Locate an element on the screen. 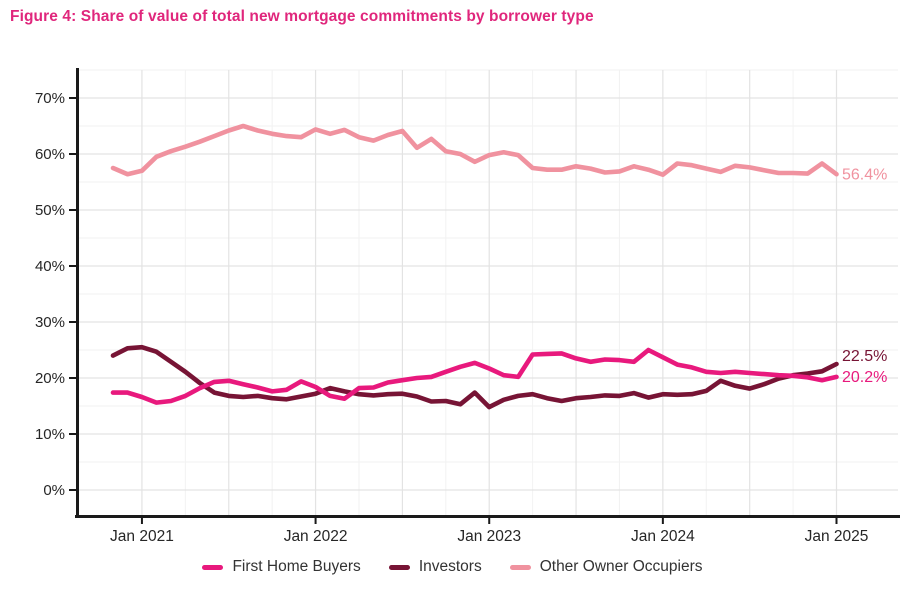 This screenshot has width=905, height=590. legend-item-other-owner-occupiers: Other Owner Occupiers is located at coordinates (606, 567).